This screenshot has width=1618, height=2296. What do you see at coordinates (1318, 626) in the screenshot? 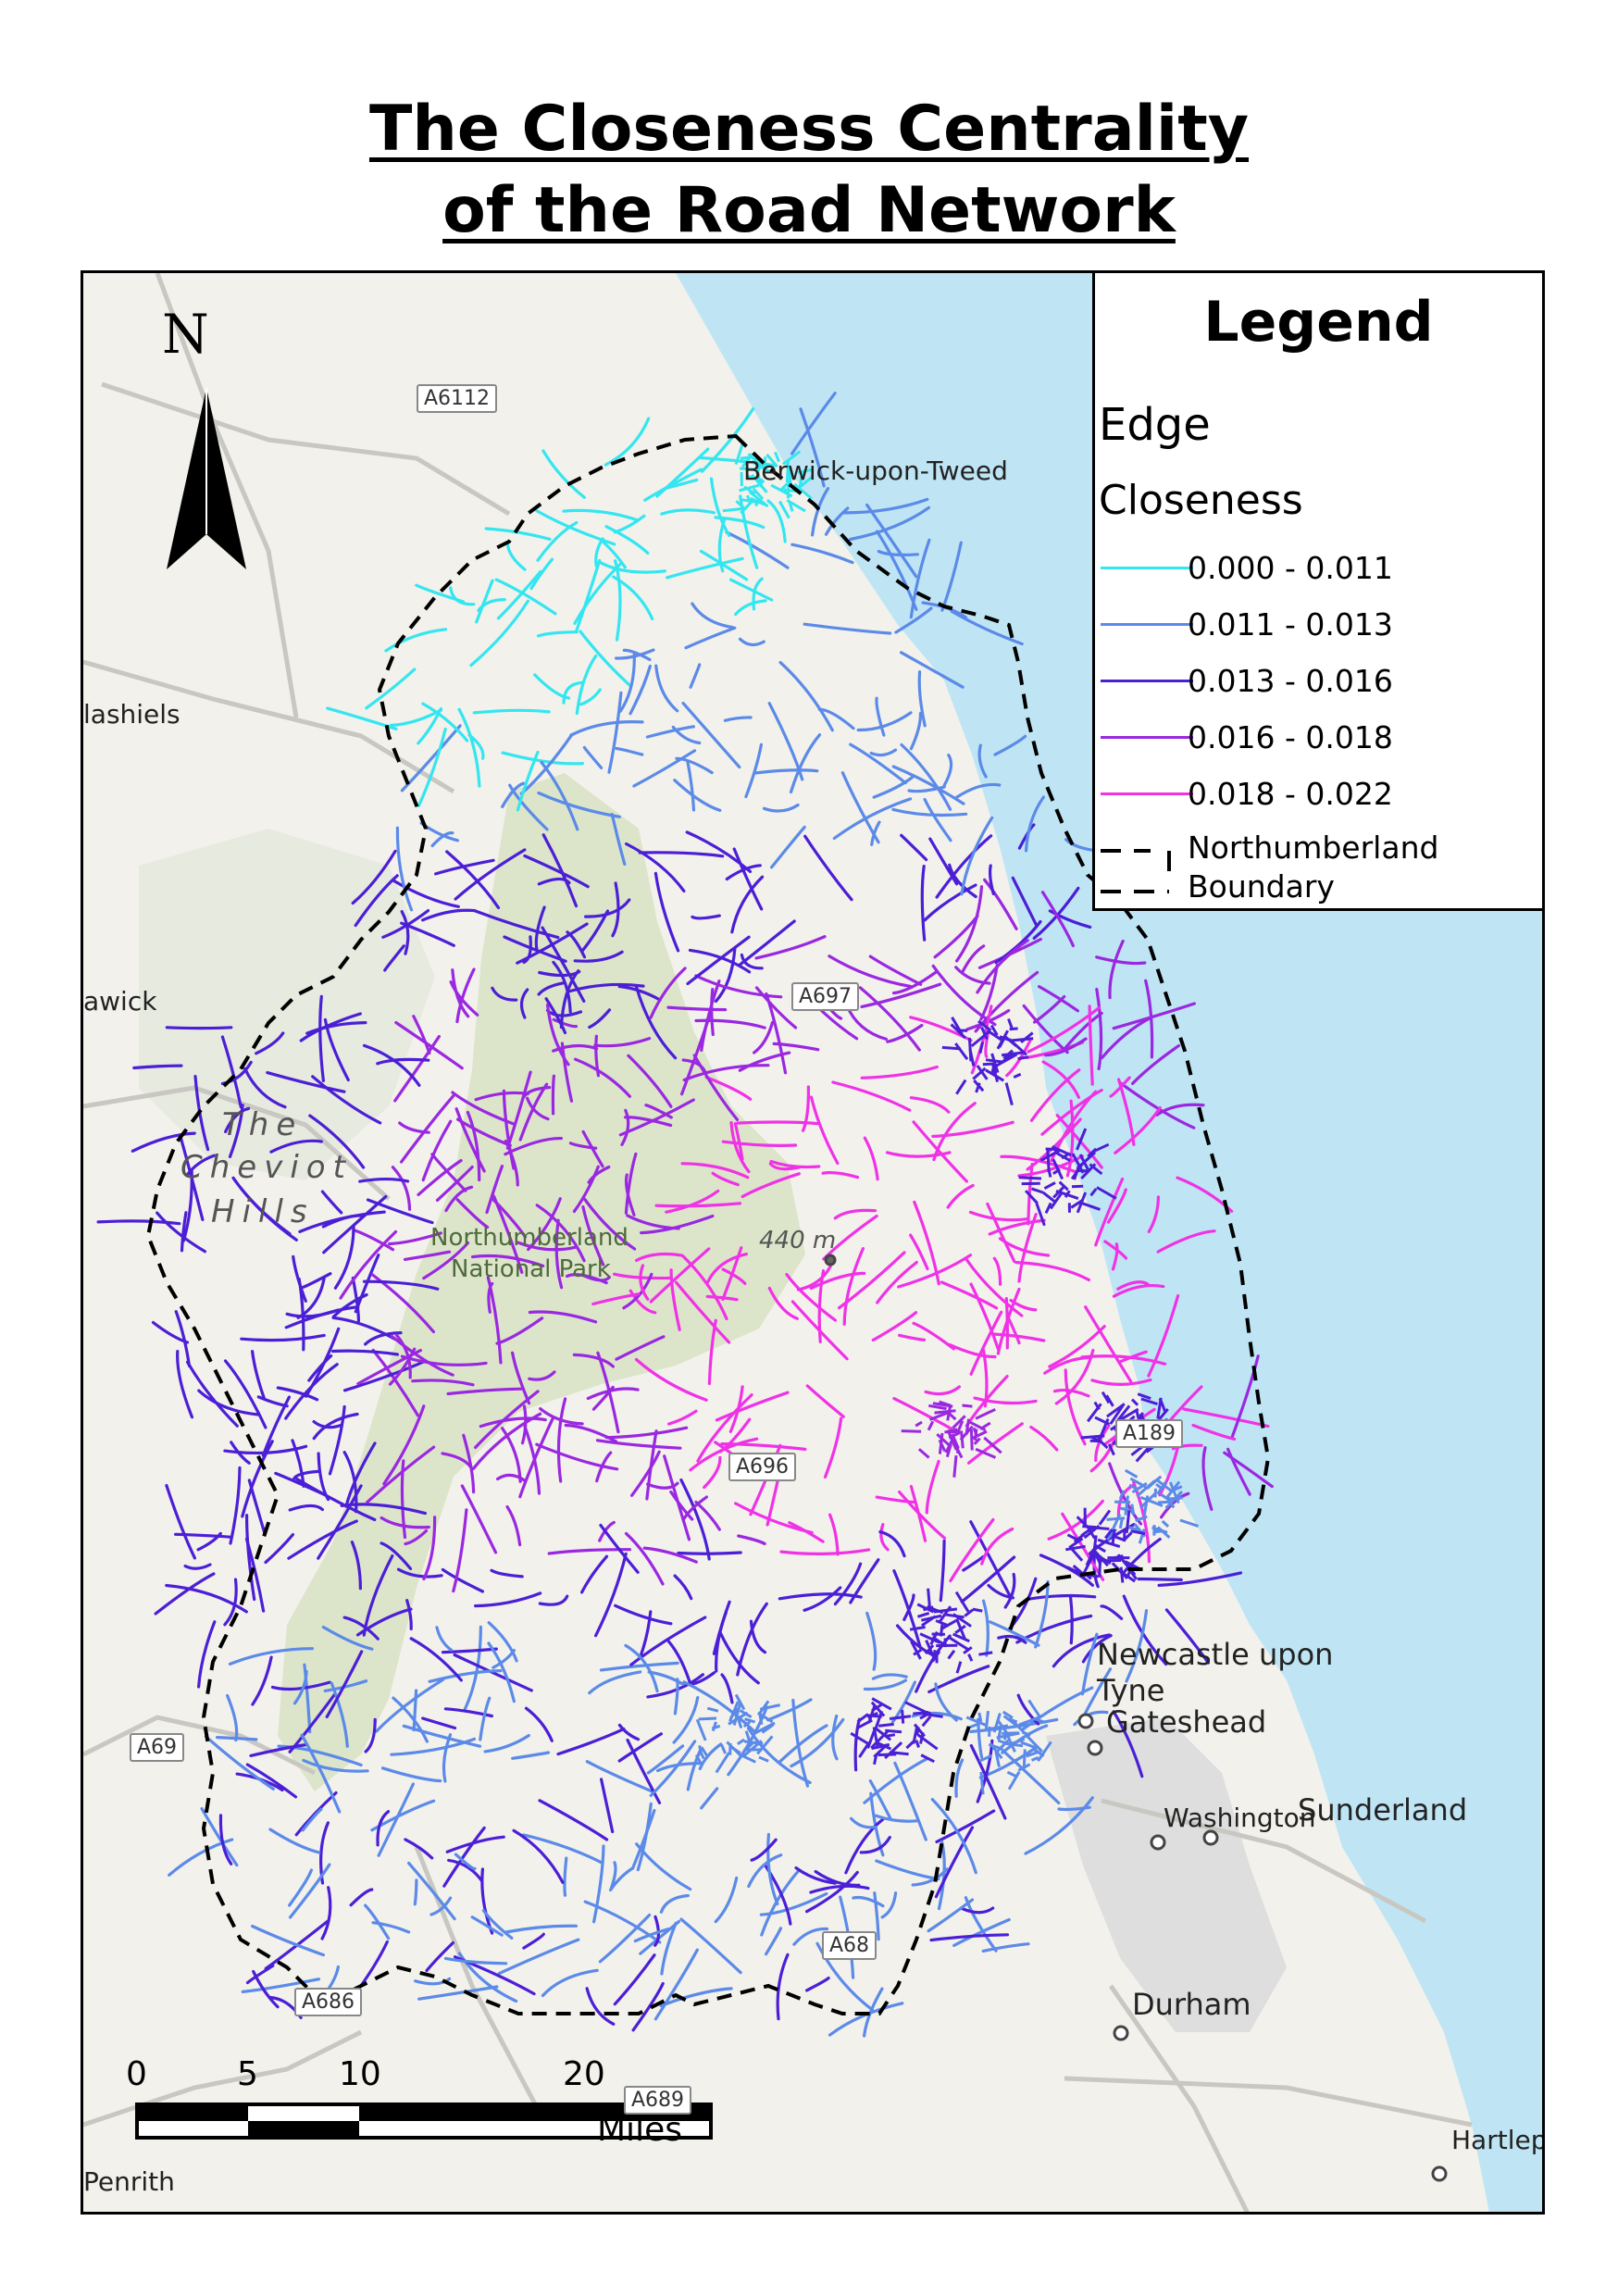
I see `legend-class-2: 0.011 - 0.013` at bounding box center [1318, 626].